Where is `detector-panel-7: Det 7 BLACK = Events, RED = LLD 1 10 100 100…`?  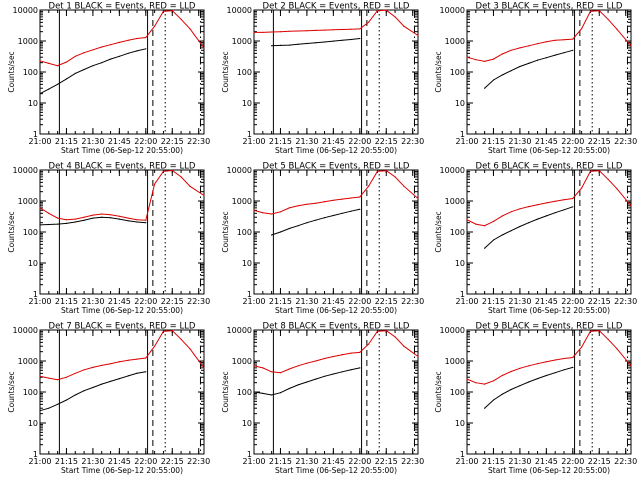 detector-panel-7: Det 7 BLACK = Events, RED = LLD 1 10 100 100… is located at coordinates (108, 399).